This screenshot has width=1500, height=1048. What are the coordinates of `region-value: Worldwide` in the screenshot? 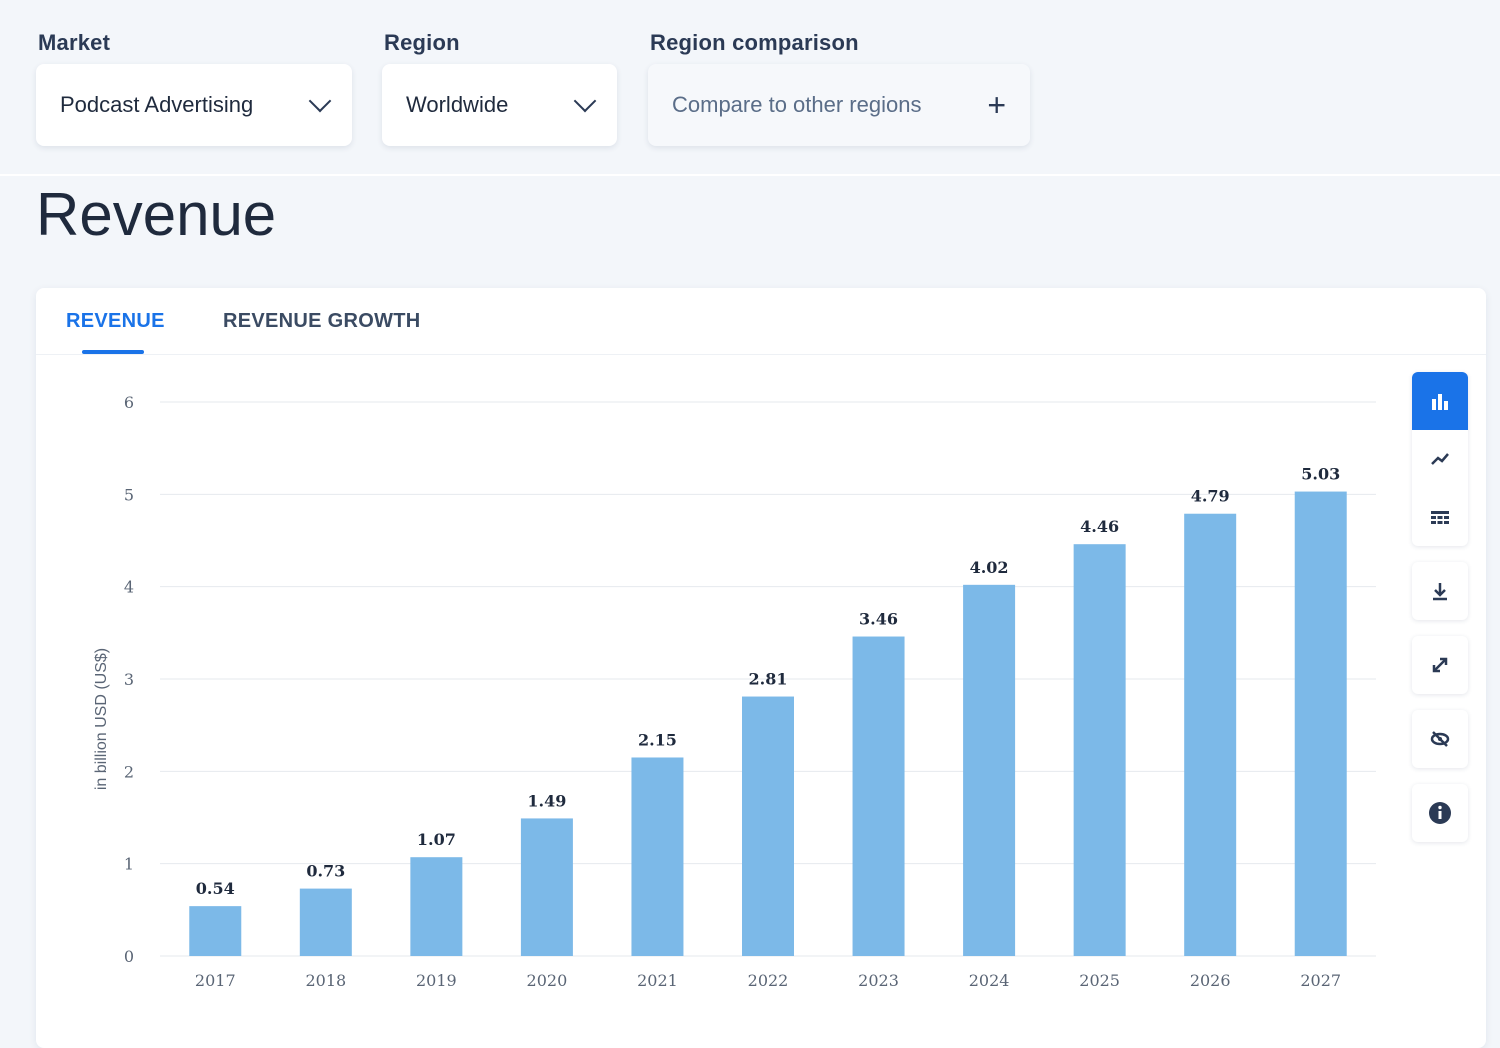 It's located at (457, 104).